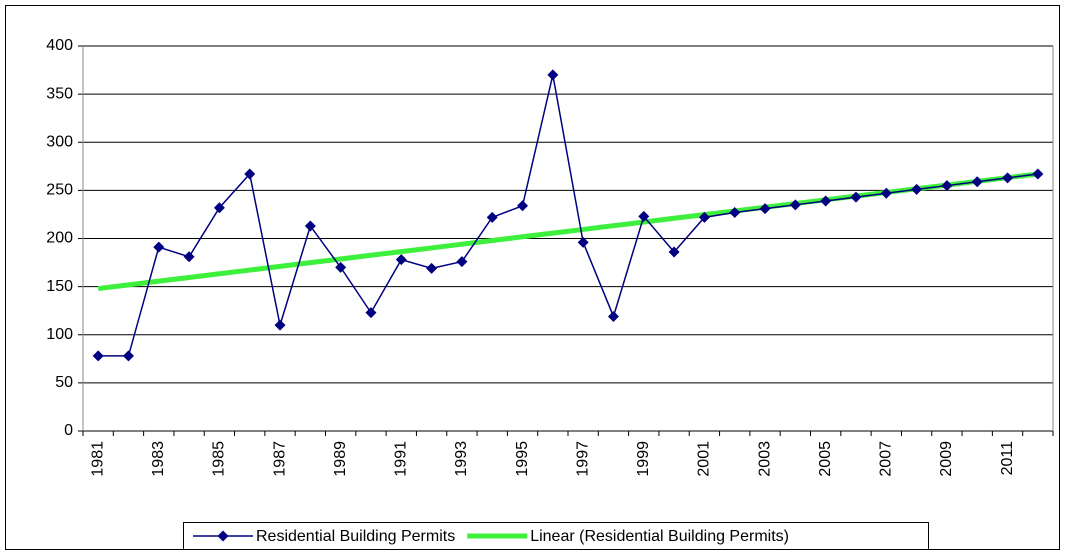  What do you see at coordinates (59, 286) in the screenshot?
I see `y-tick-label: 150` at bounding box center [59, 286].